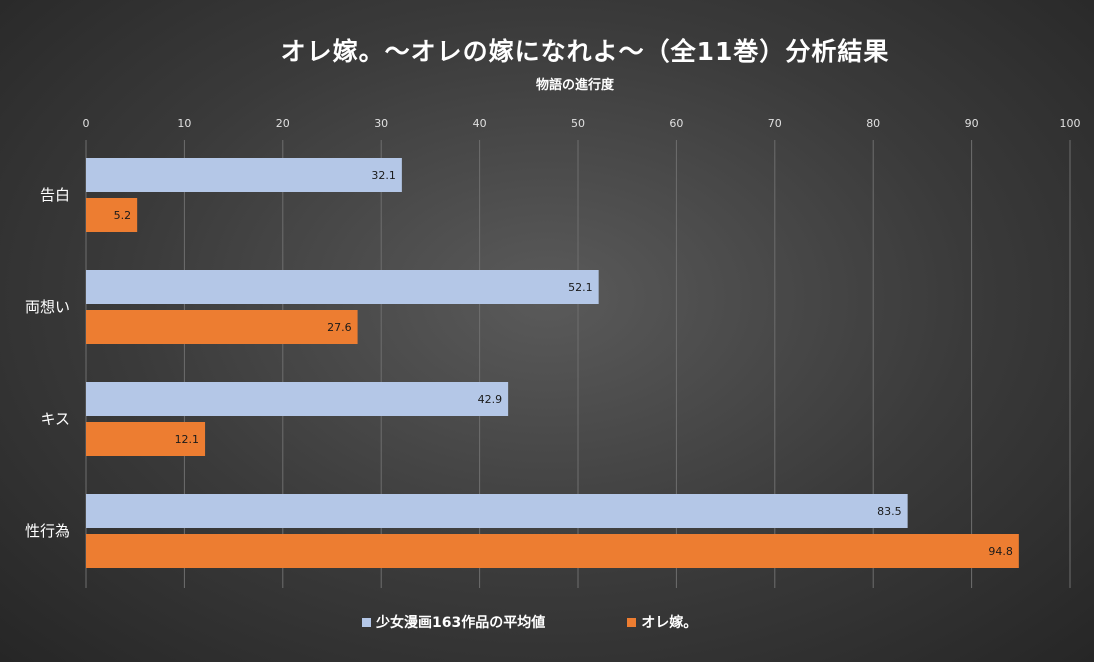  I want to click on legend-swatch-oreyome, so click(632, 622).